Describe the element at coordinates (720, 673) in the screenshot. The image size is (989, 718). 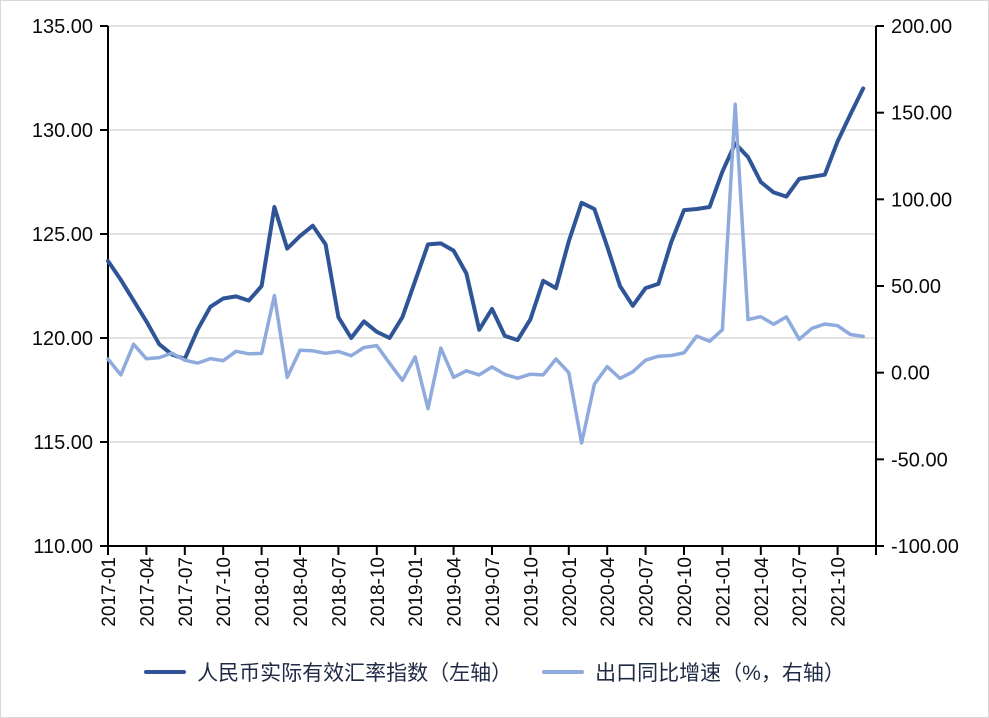
I see `legend-label-export-growth: 出口同比增速（%，右轴）` at that location.